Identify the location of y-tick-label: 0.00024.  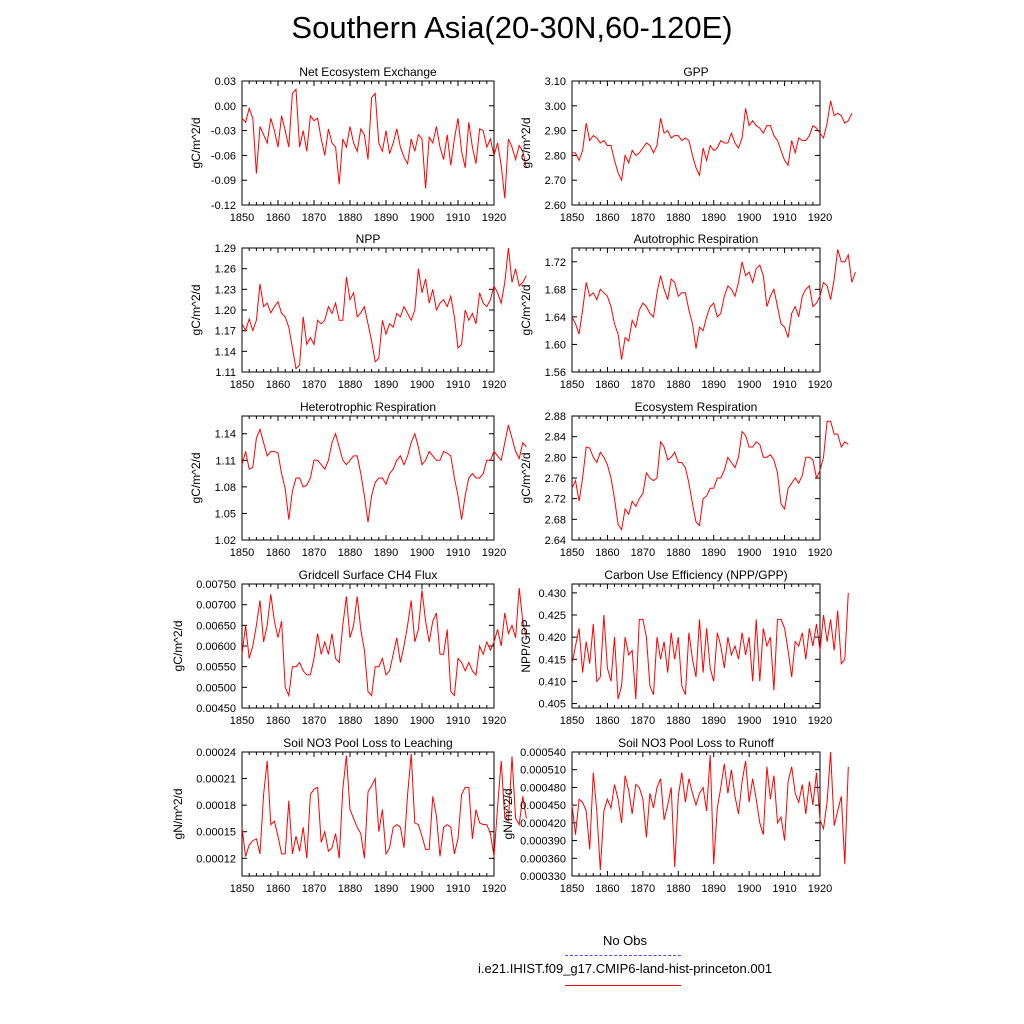
(216, 753).